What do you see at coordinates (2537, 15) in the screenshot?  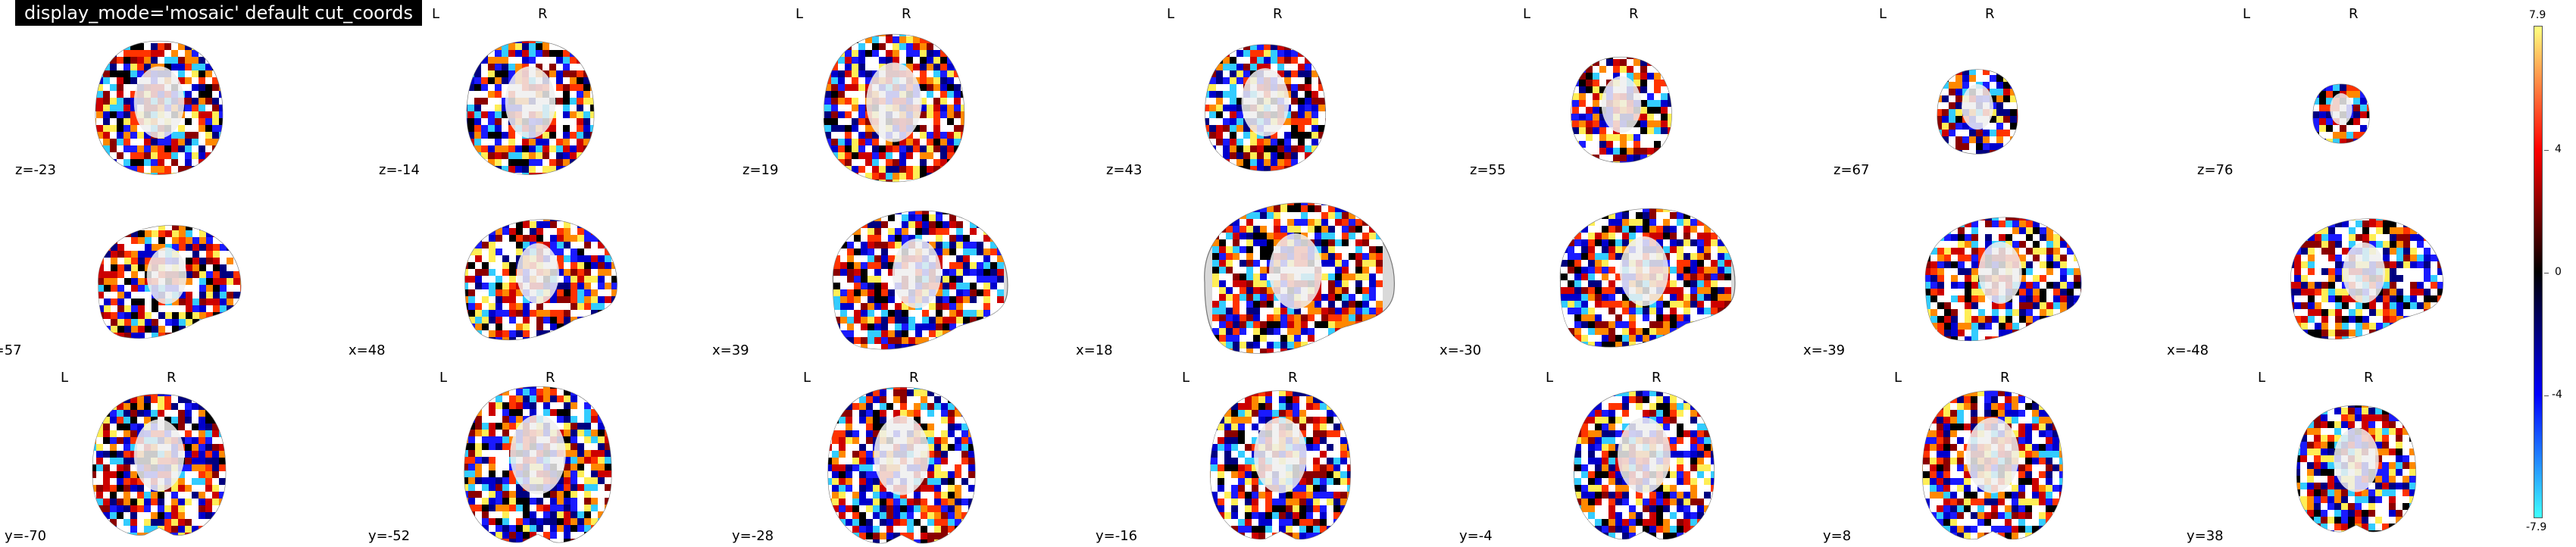 I see `colorbar-max-label: 7.9` at bounding box center [2537, 15].